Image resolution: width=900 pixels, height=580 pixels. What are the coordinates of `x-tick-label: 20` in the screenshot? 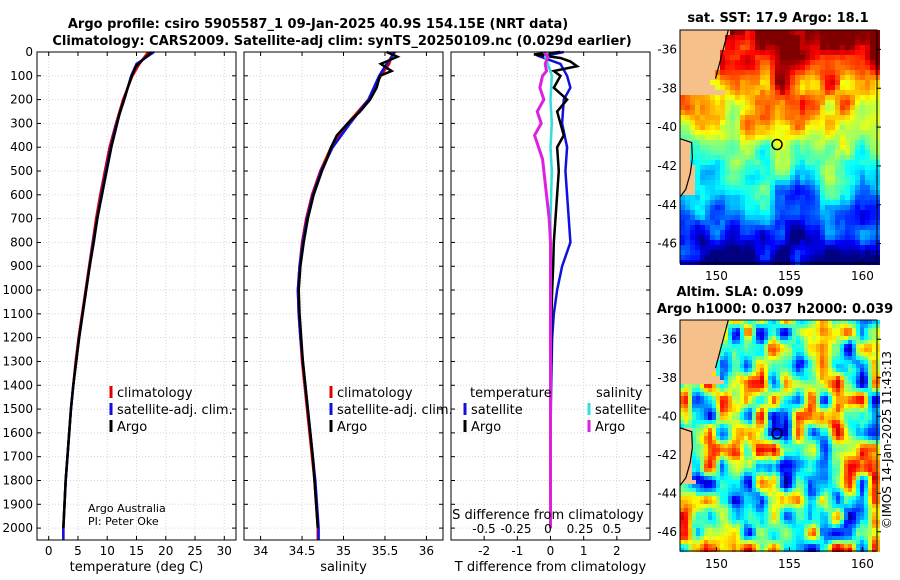 It's located at (165, 551).